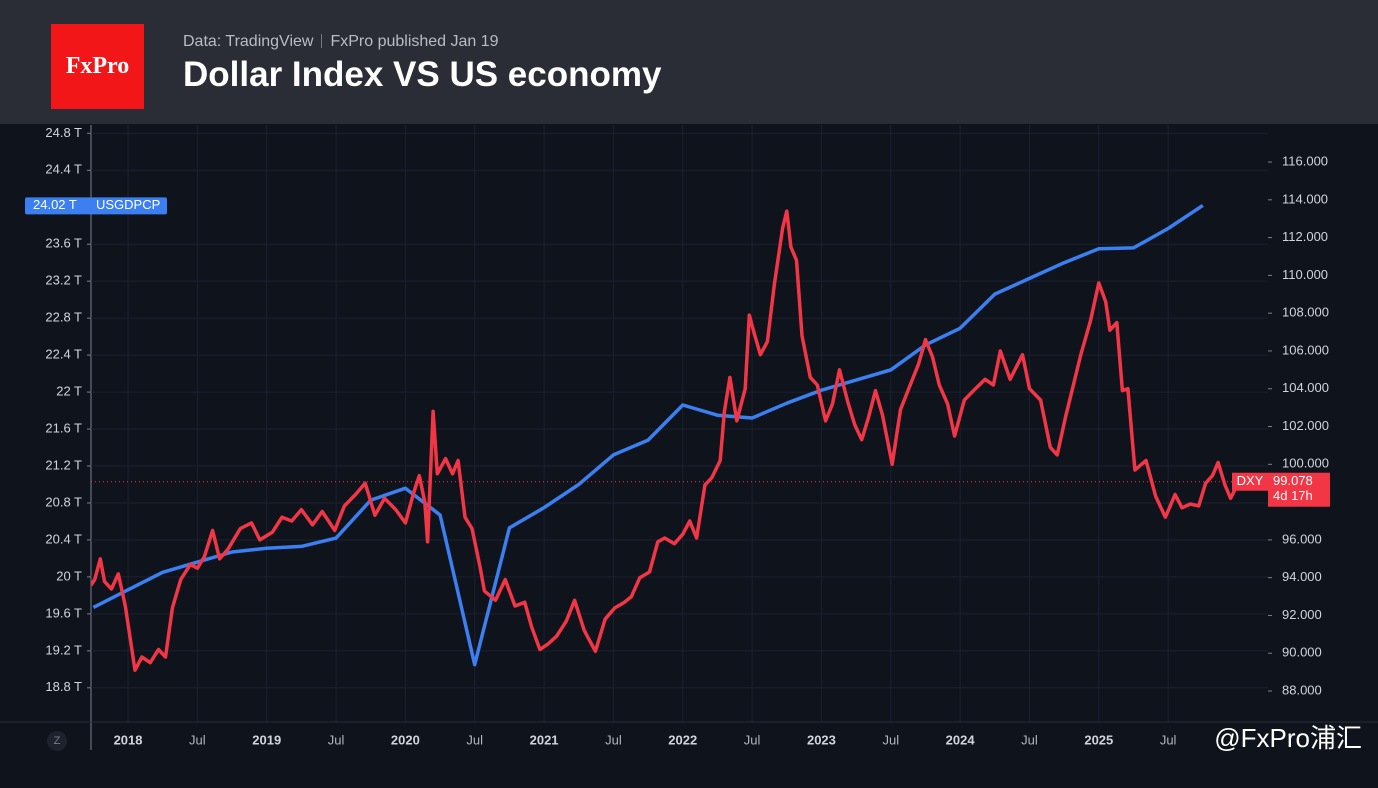  What do you see at coordinates (248, 41) in the screenshot?
I see `source: Data: TradingView` at bounding box center [248, 41].